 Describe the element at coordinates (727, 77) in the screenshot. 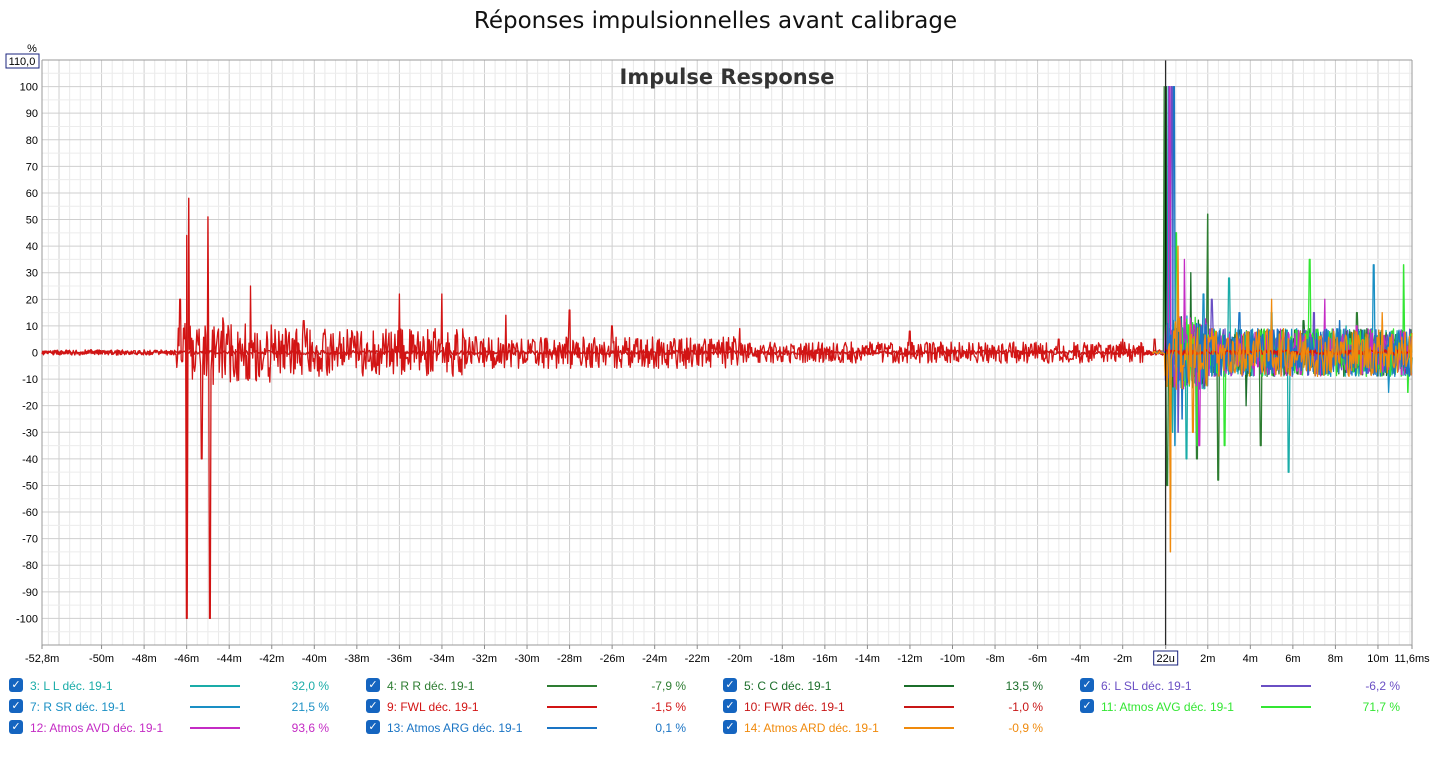

I see `chart-title: Impulse Response` at that location.